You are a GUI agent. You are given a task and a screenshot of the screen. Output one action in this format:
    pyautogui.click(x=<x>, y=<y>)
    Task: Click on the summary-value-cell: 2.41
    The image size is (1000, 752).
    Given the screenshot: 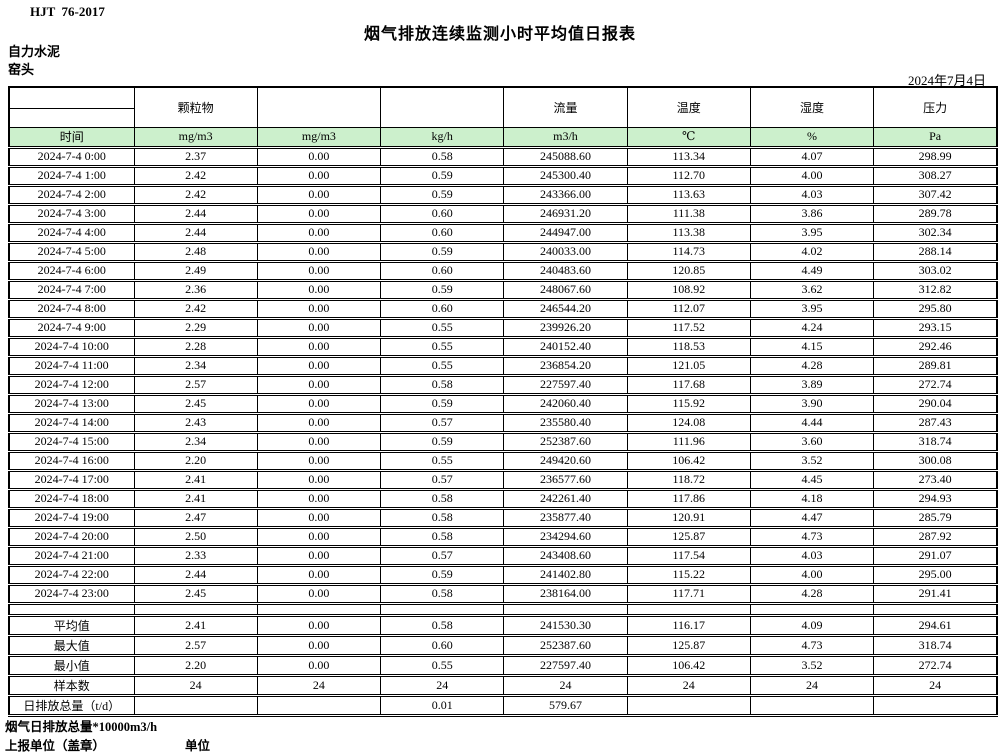 What is the action you would take?
    pyautogui.click(x=195, y=625)
    